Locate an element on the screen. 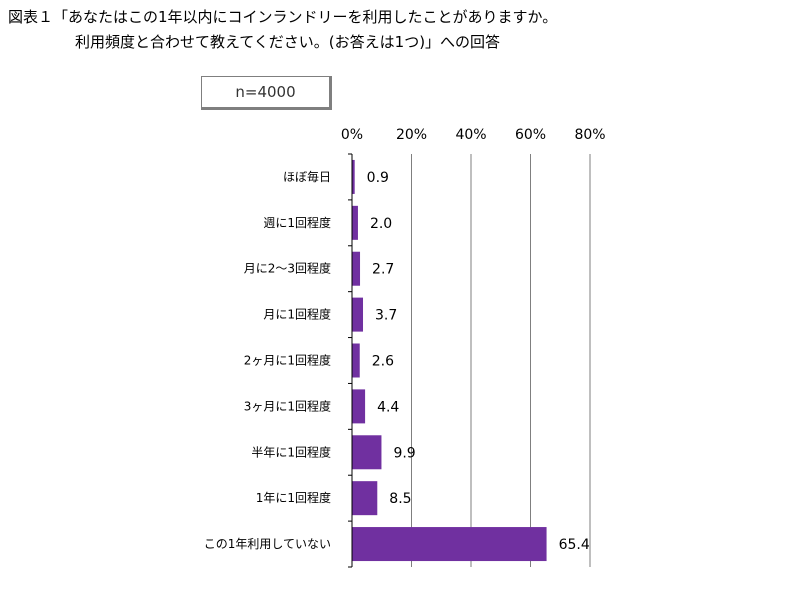  value-label: 0.9 is located at coordinates (378, 178).